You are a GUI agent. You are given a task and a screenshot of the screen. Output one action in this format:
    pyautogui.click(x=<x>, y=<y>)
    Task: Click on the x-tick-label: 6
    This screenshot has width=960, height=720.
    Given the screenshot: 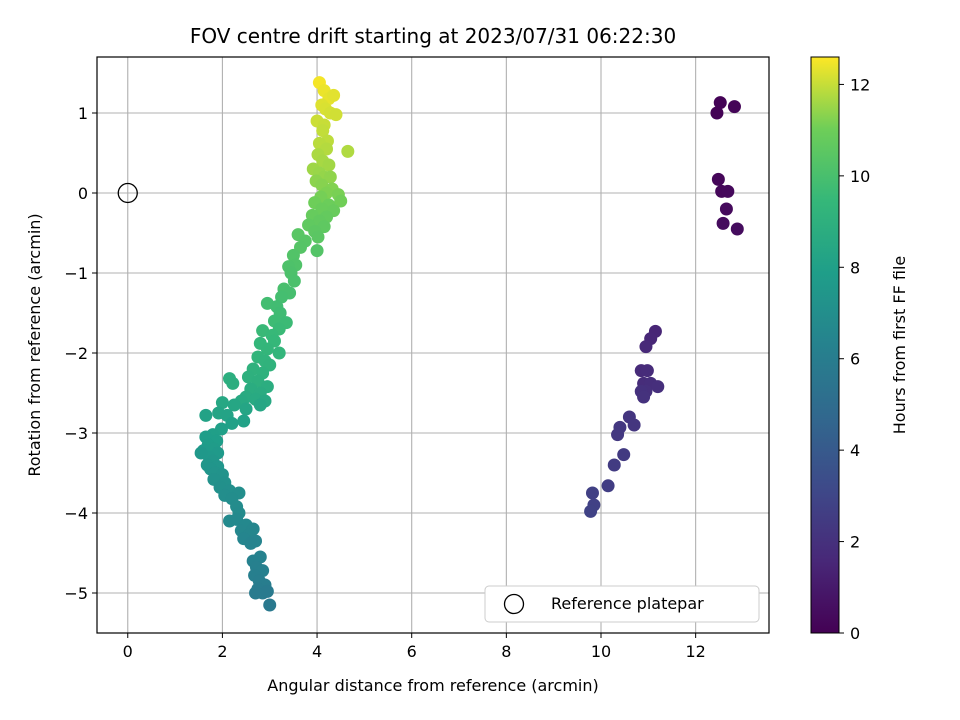 What is the action you would take?
    pyautogui.click(x=412, y=651)
    